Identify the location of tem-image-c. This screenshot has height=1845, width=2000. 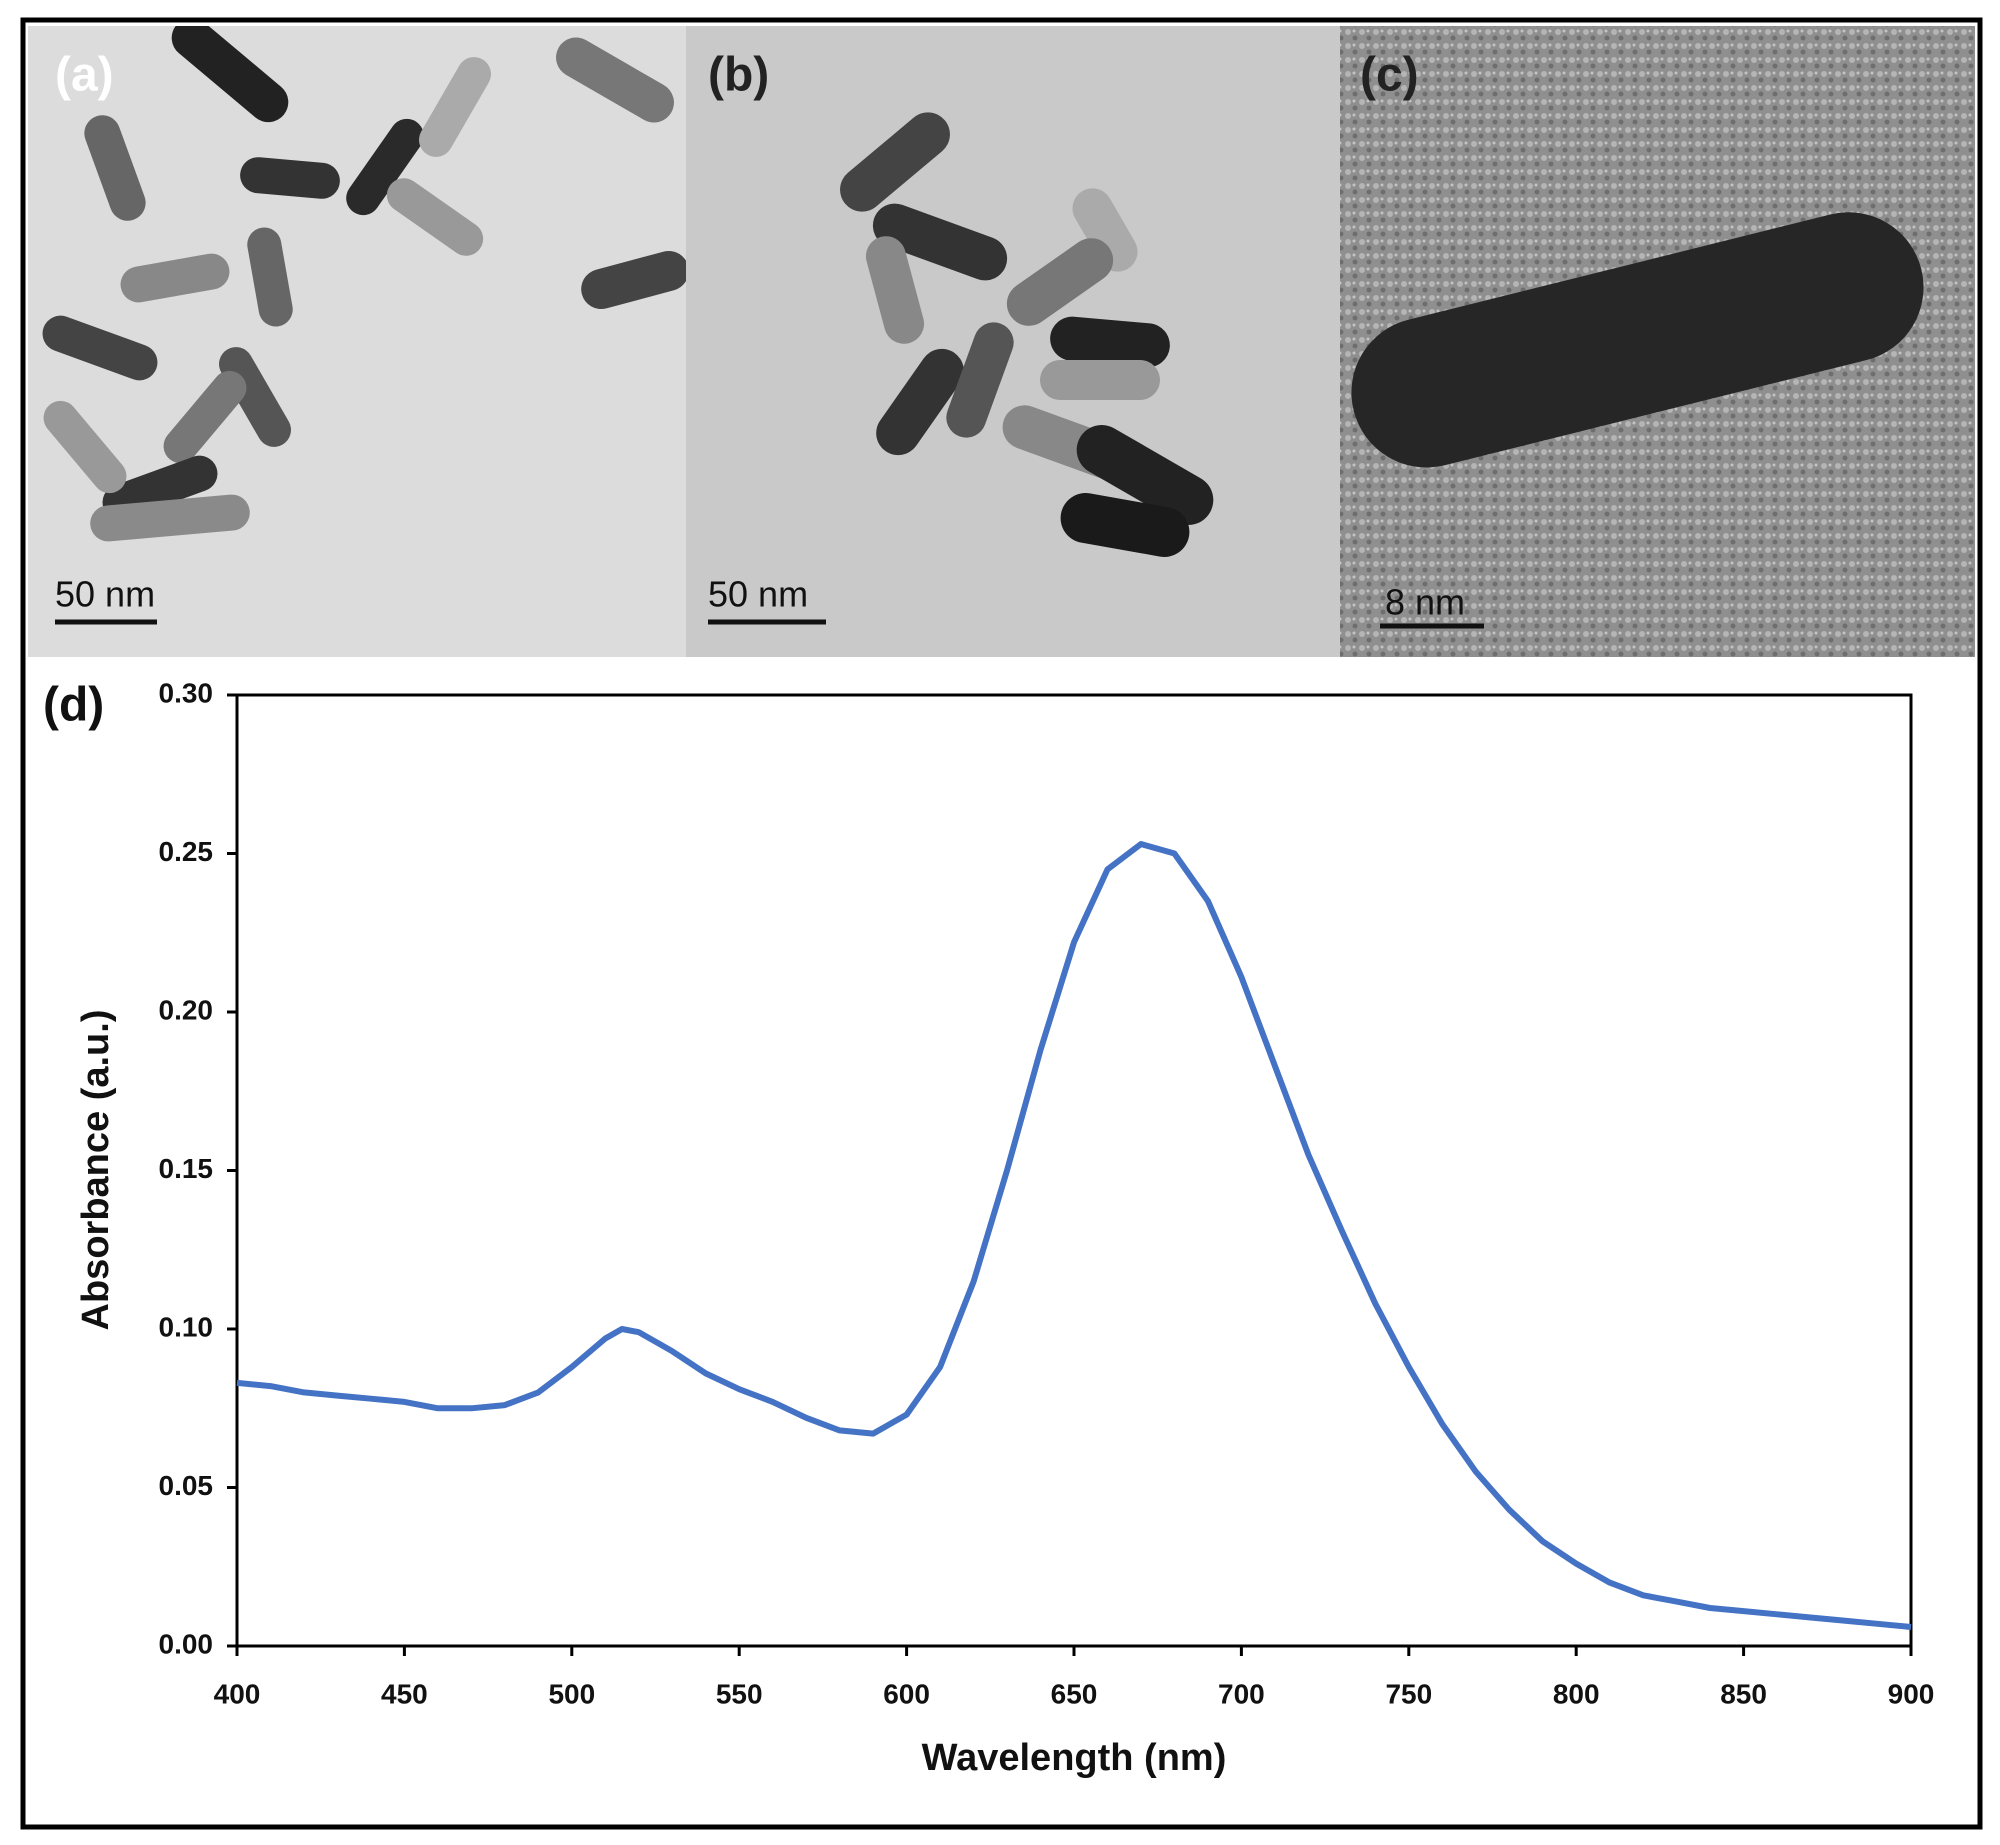
(1657, 341).